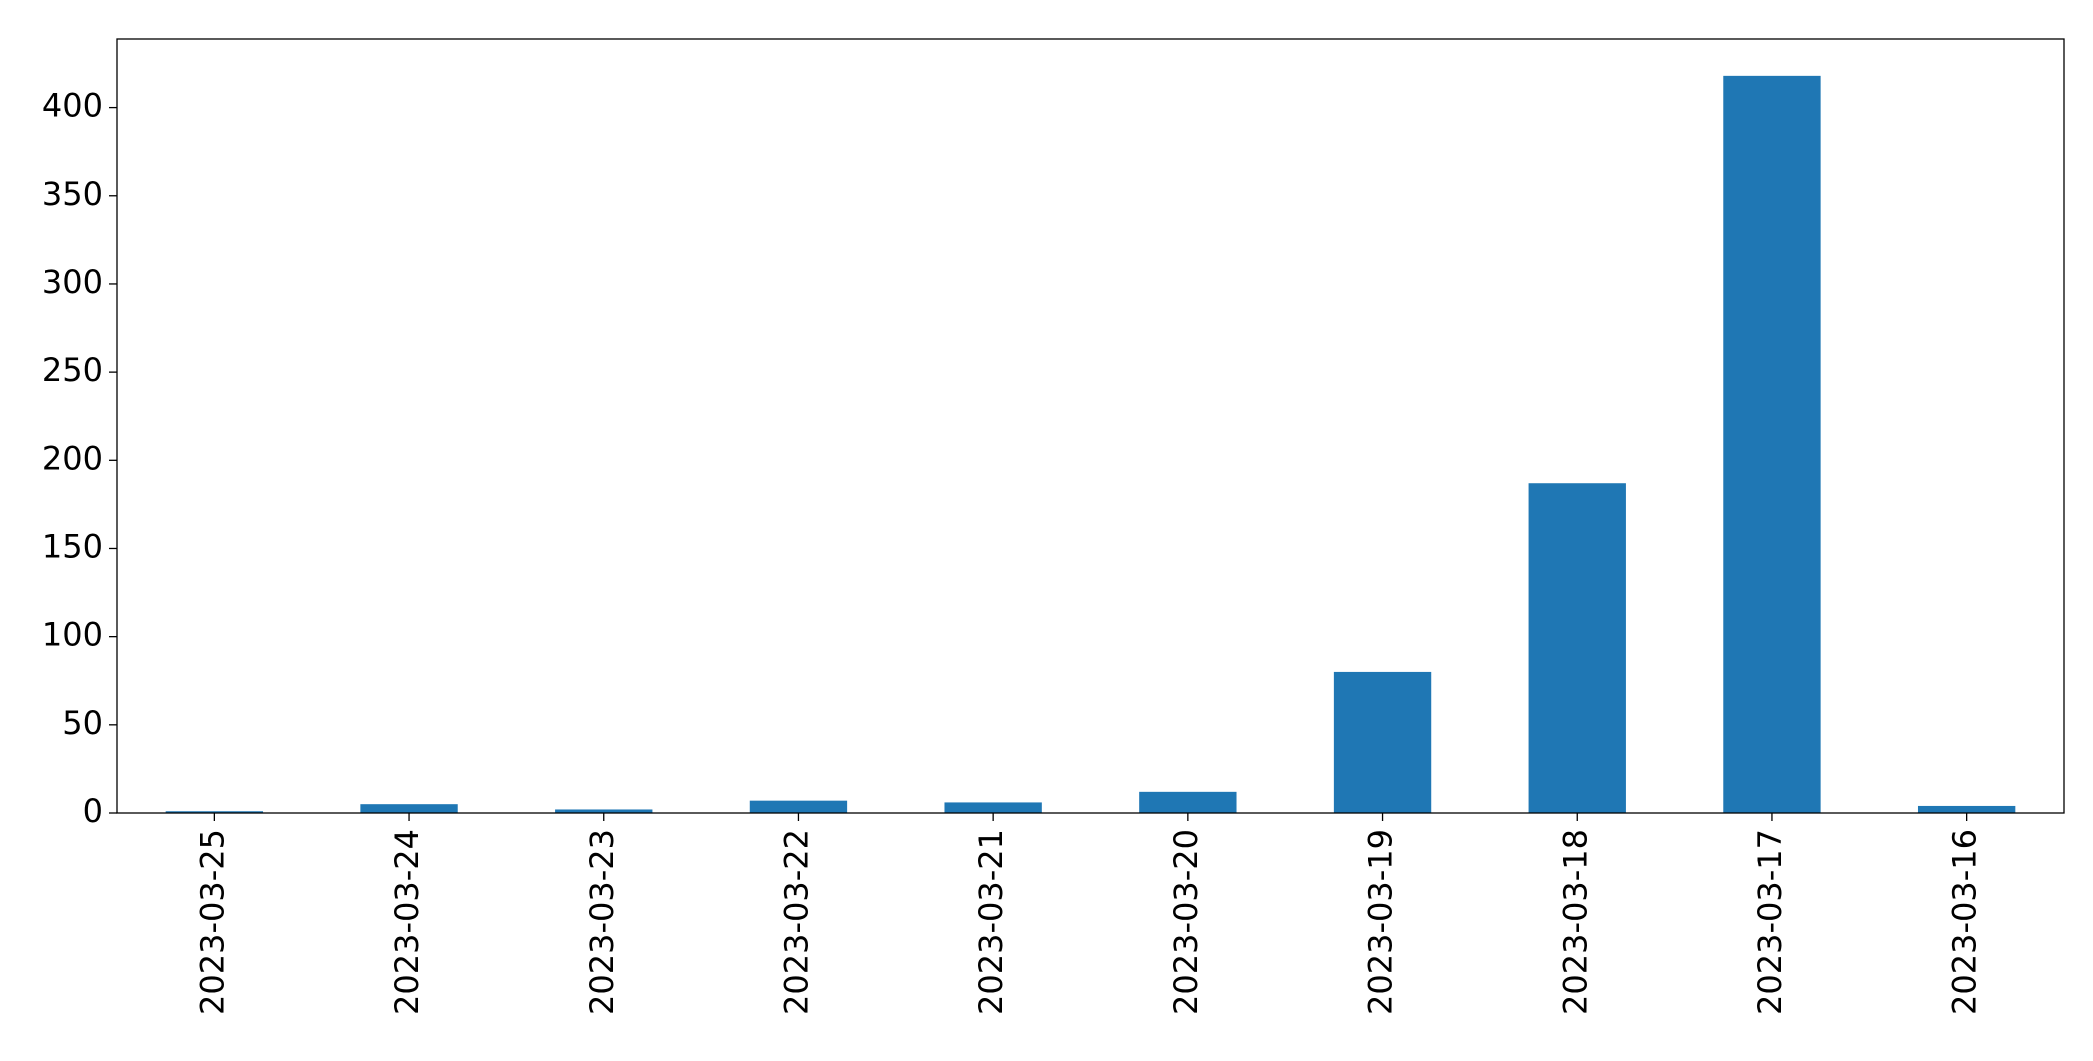  I want to click on x-tick-label: 2023-03-19, so click(1381, 922).